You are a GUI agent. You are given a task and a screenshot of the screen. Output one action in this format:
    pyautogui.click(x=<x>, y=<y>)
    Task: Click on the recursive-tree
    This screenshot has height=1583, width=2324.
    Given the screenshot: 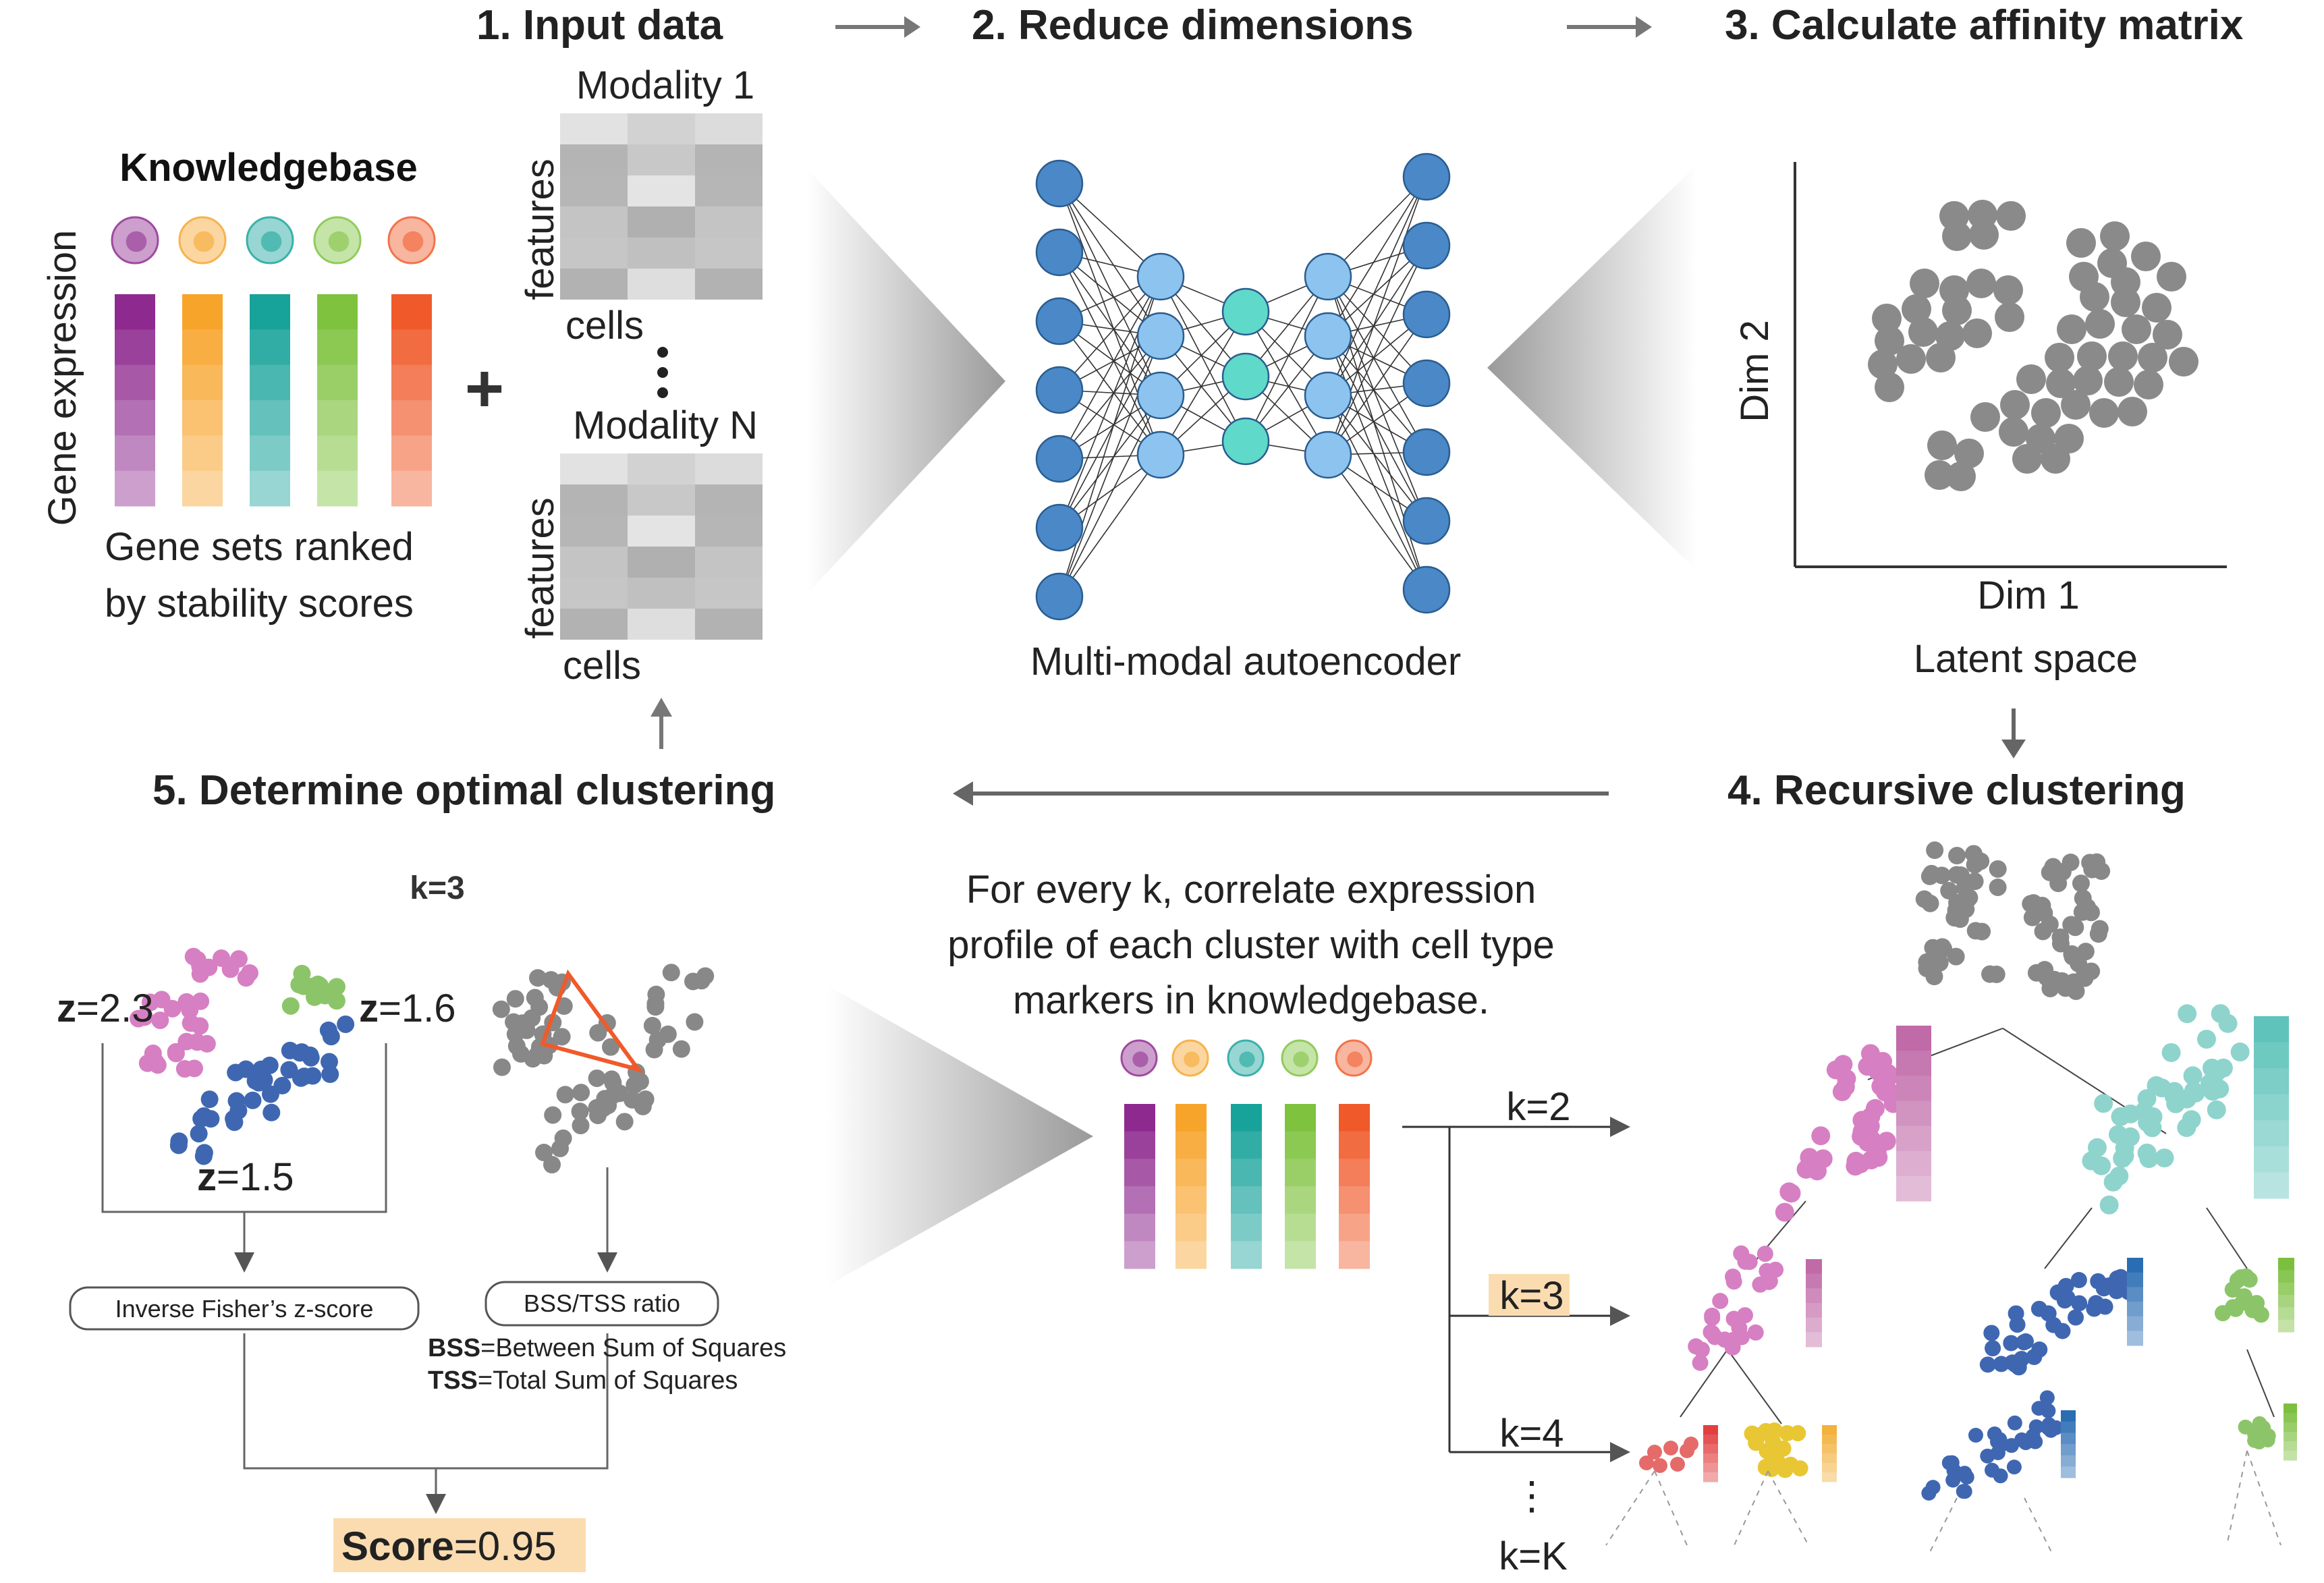 What is the action you would take?
    pyautogui.click(x=1951, y=1197)
    